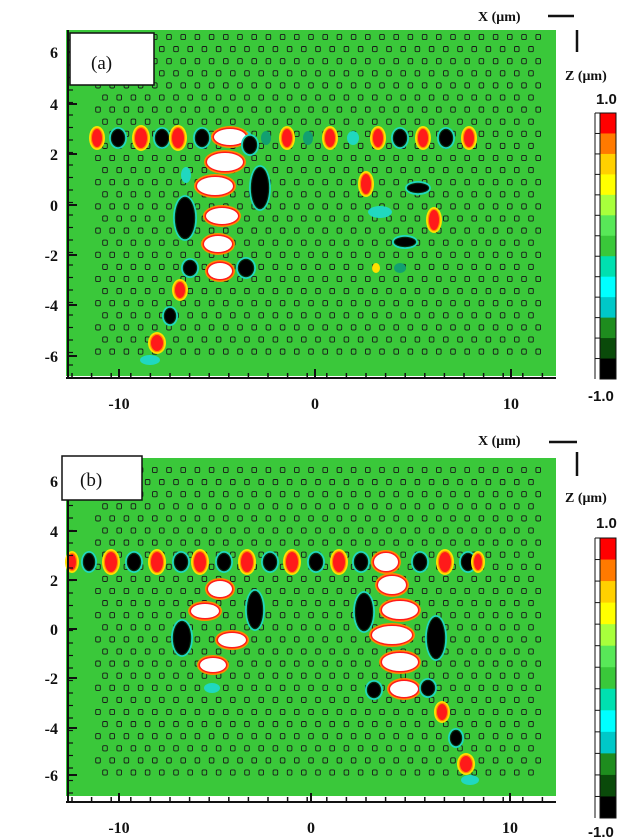 The image size is (635, 839). What do you see at coordinates (89, 562) in the screenshot?
I see `field-spot-black` at bounding box center [89, 562].